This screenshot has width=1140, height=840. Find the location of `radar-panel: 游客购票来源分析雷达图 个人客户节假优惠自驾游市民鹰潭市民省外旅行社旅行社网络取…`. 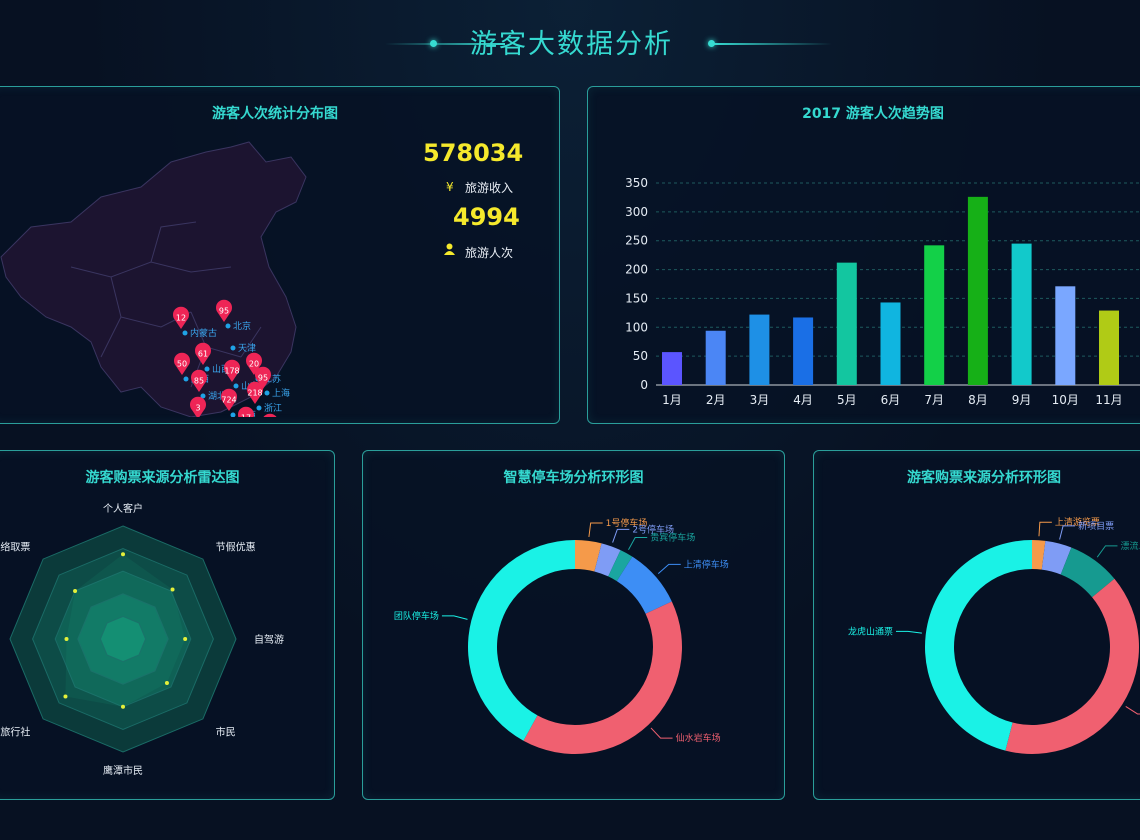

radar-panel: 游客购票来源分析雷达图 个人客户节假优惠自驾游市民鹰潭市民省外旅行社旅行社网络取… is located at coordinates (167, 625).